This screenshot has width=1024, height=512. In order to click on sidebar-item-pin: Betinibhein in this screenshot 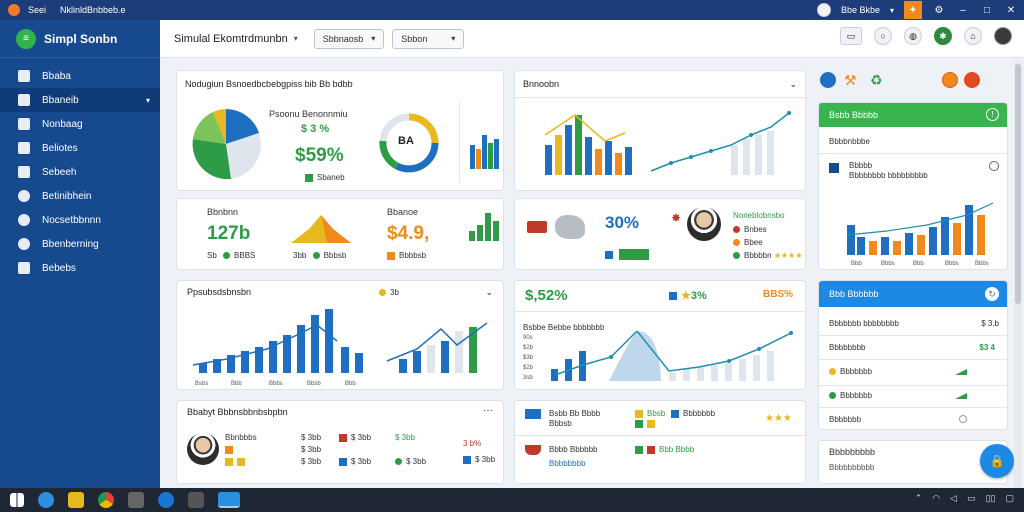, I will do `click(80, 196)`.